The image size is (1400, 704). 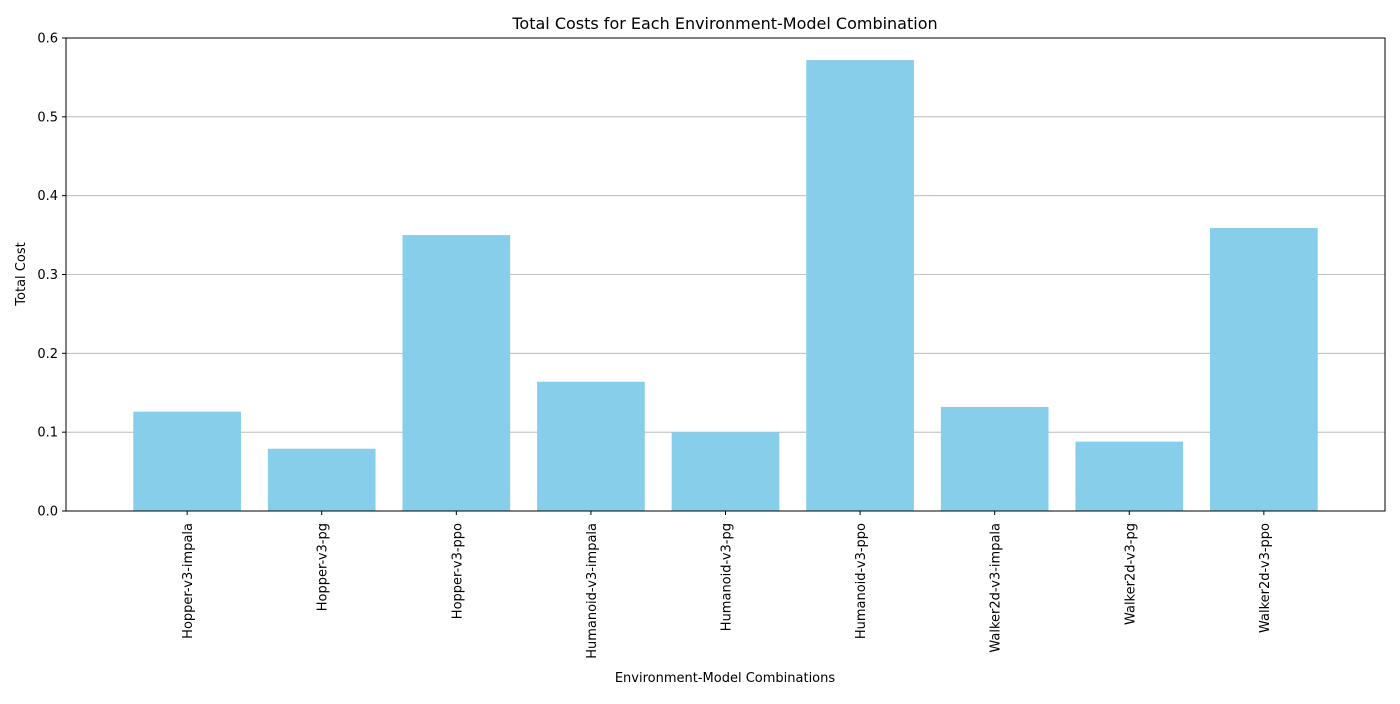 I want to click on y-axis-label: Total Cost, so click(x=21, y=274).